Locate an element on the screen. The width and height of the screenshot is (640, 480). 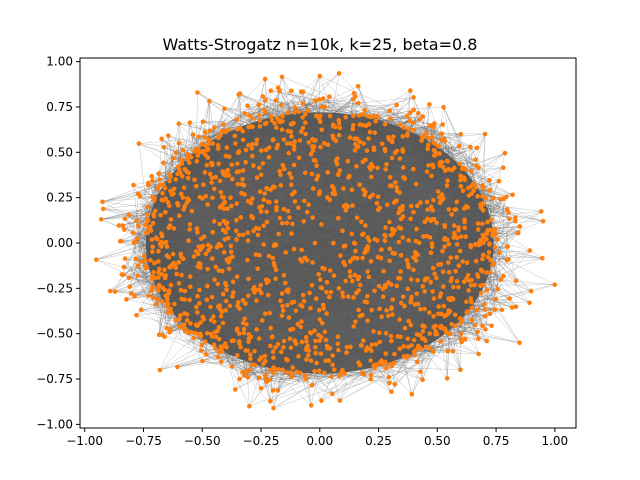
x-tick-label: −0.50 is located at coordinates (202, 441).